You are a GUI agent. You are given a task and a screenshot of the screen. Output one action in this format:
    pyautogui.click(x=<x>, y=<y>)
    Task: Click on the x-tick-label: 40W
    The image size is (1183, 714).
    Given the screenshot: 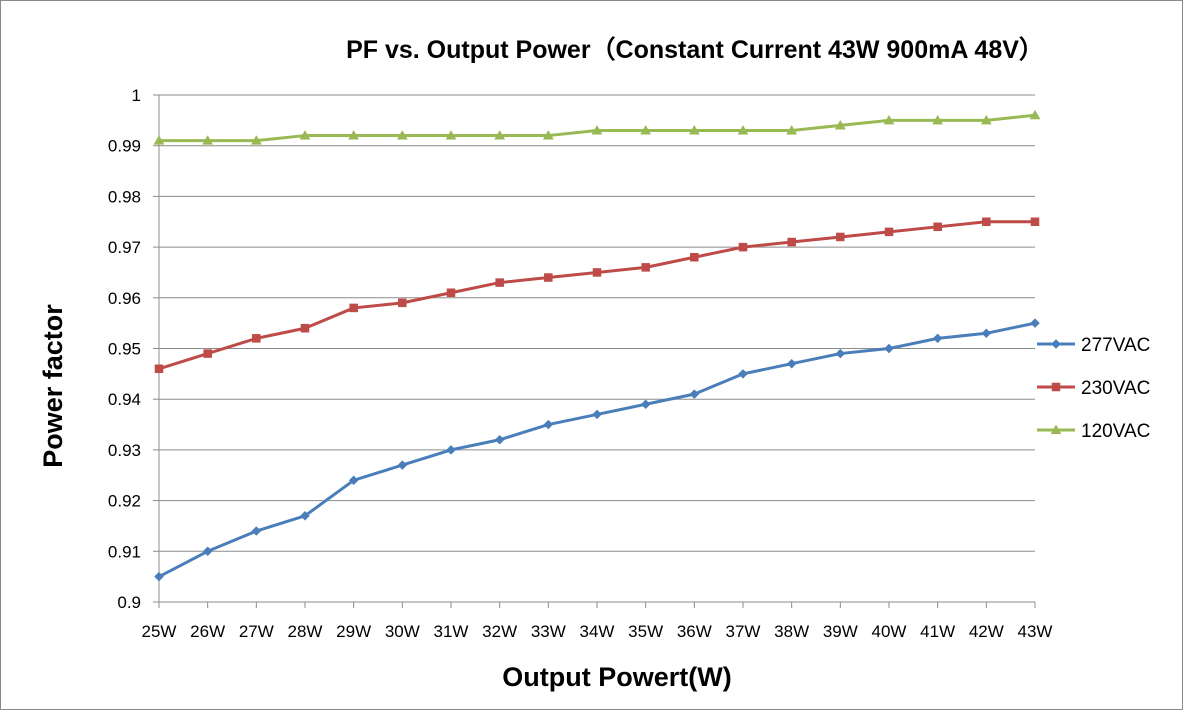 What is the action you would take?
    pyautogui.click(x=889, y=631)
    